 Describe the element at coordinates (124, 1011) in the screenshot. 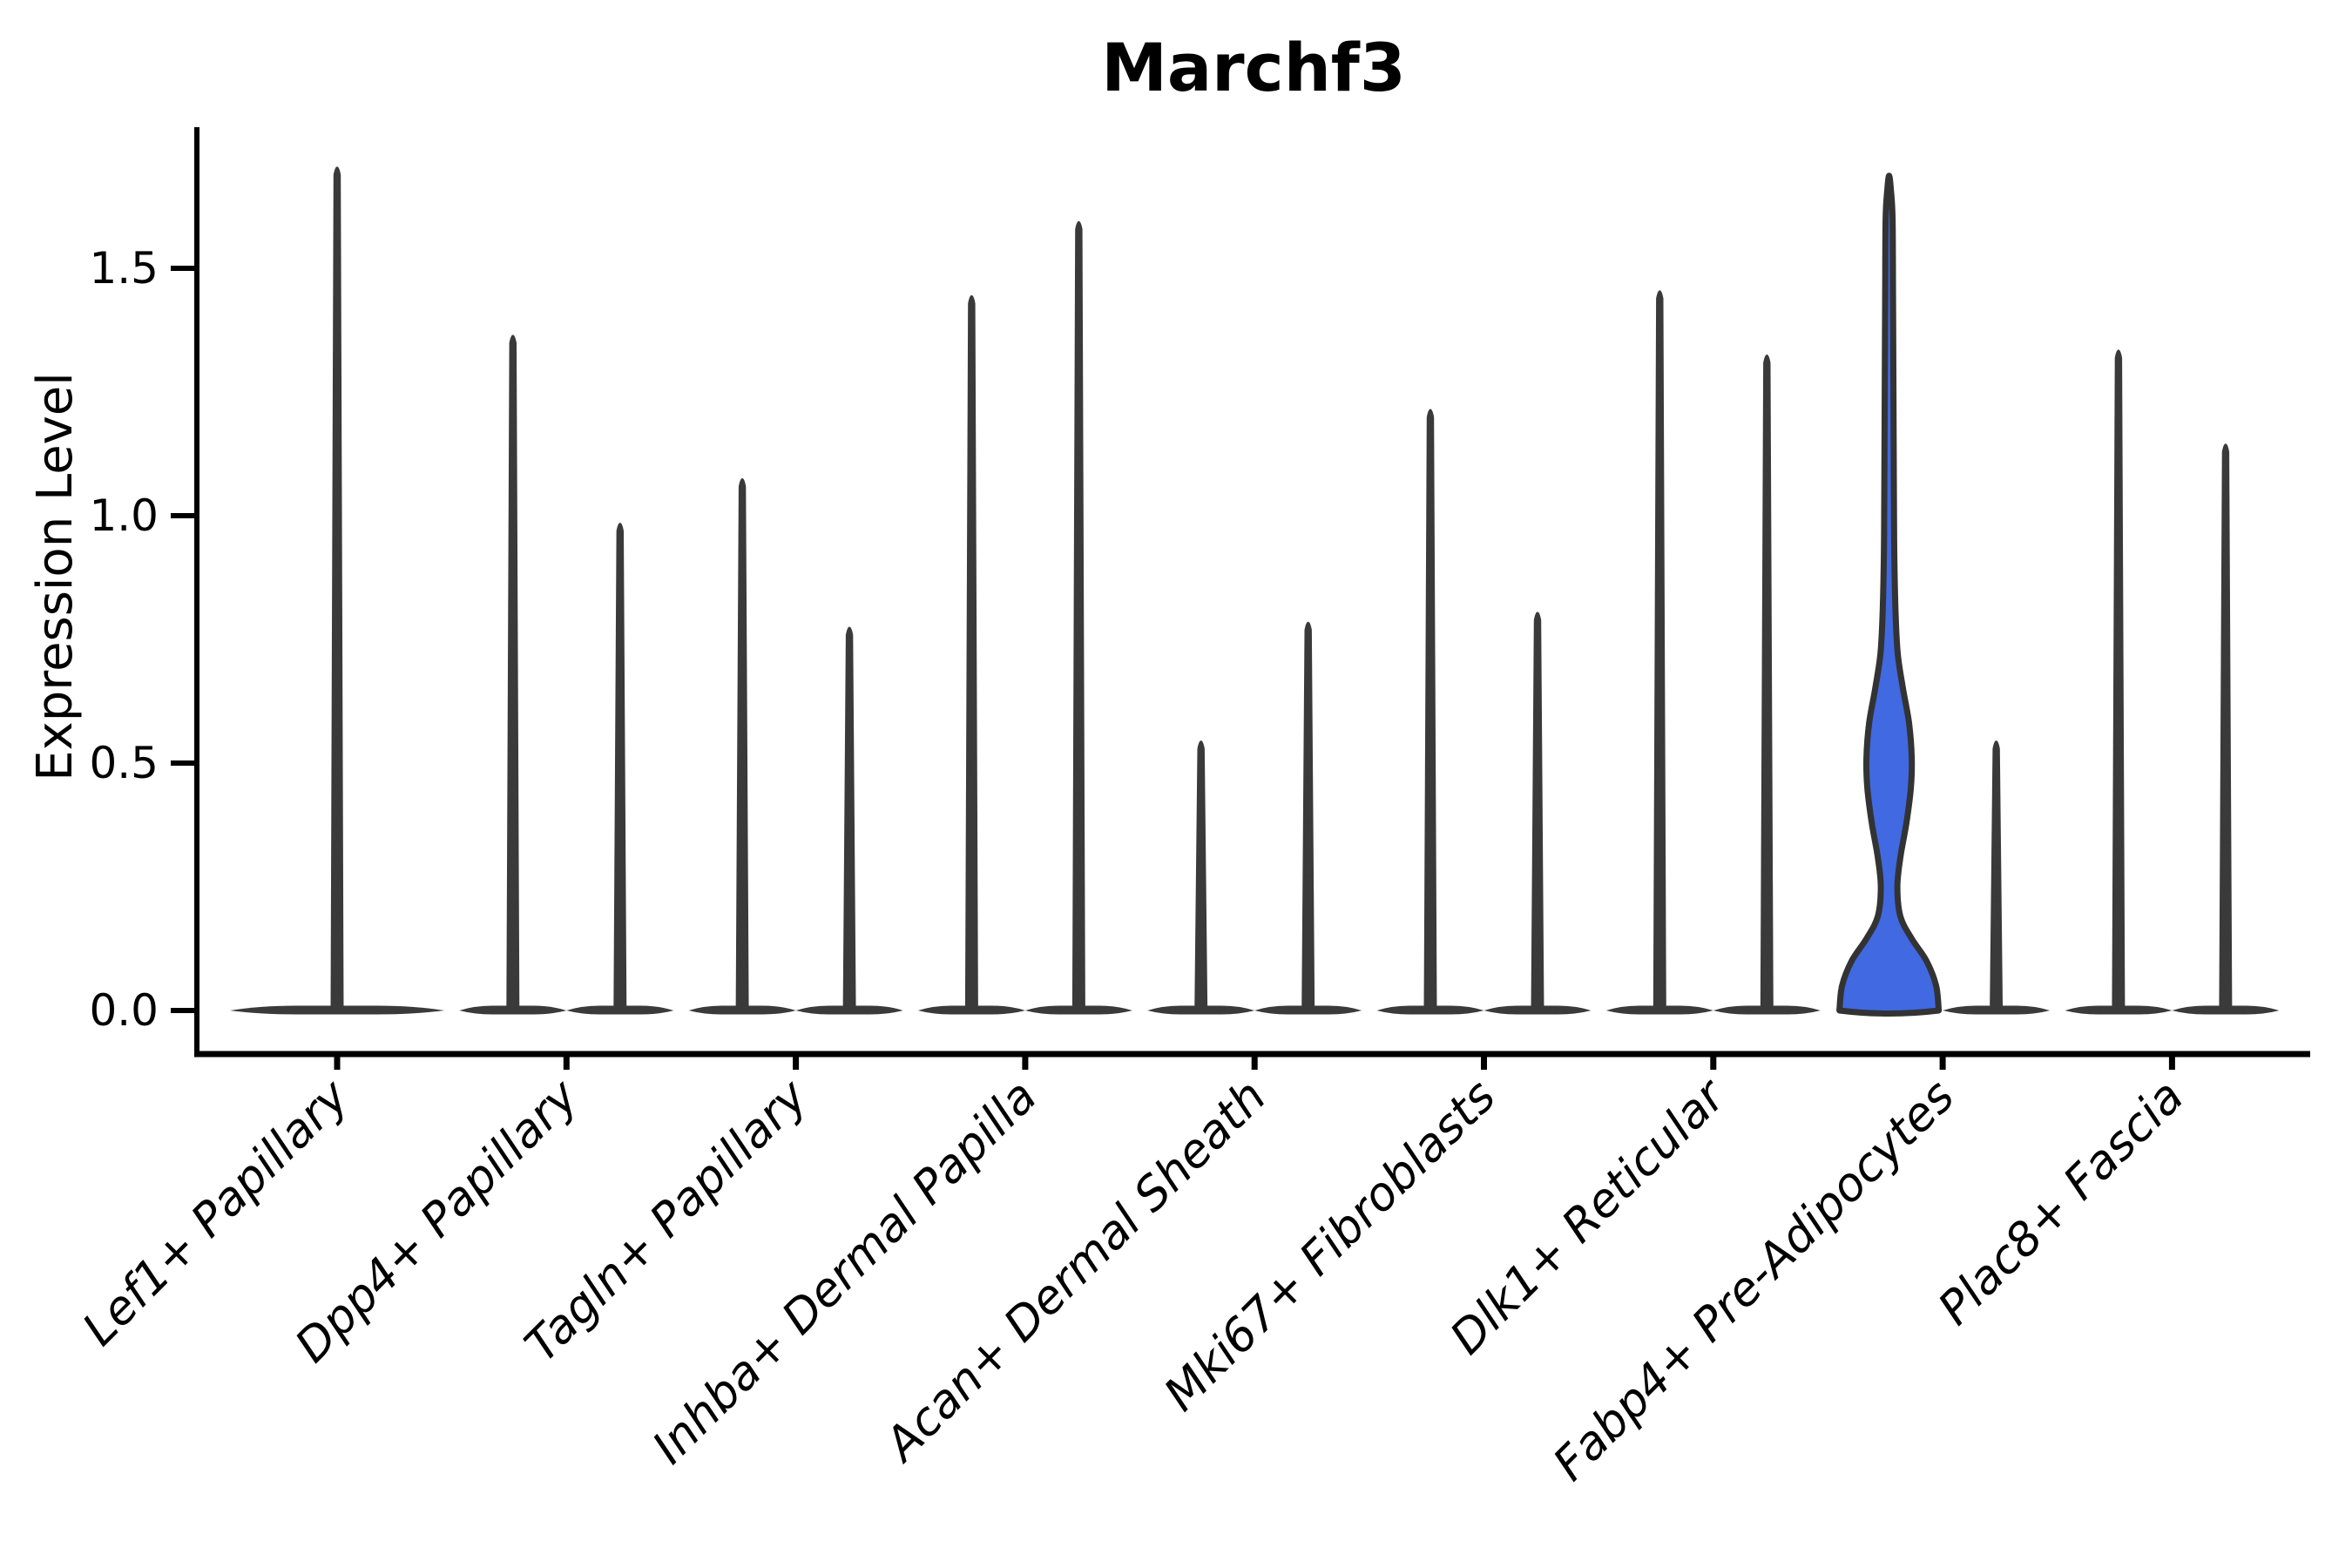

I see `y-tick-label: 0.0` at that location.